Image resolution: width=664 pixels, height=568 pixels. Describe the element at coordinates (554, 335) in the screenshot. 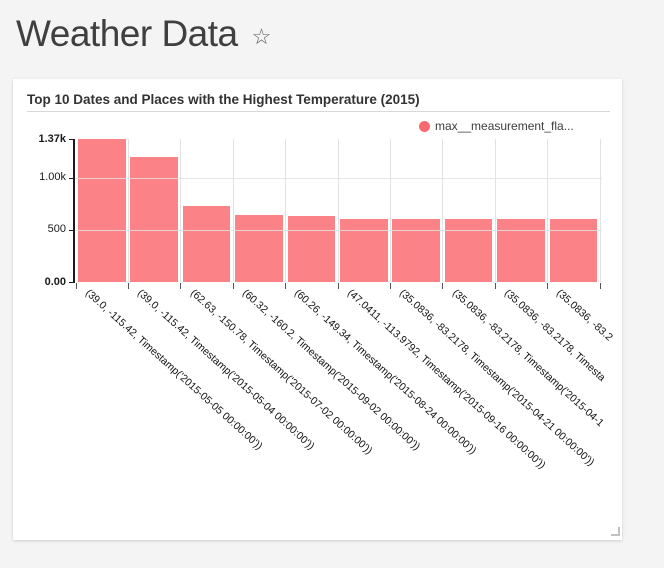

I see `x-tick-label: (35.0836, -83.2178, Timesta` at that location.